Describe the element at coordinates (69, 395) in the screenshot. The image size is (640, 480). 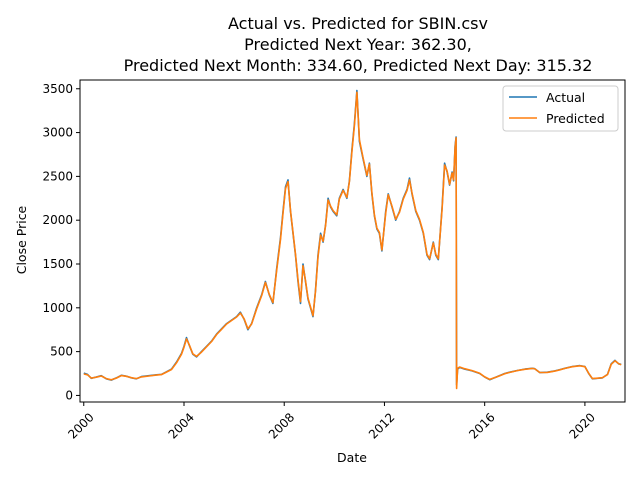
I see `y-tick-label-0: 0` at that location.